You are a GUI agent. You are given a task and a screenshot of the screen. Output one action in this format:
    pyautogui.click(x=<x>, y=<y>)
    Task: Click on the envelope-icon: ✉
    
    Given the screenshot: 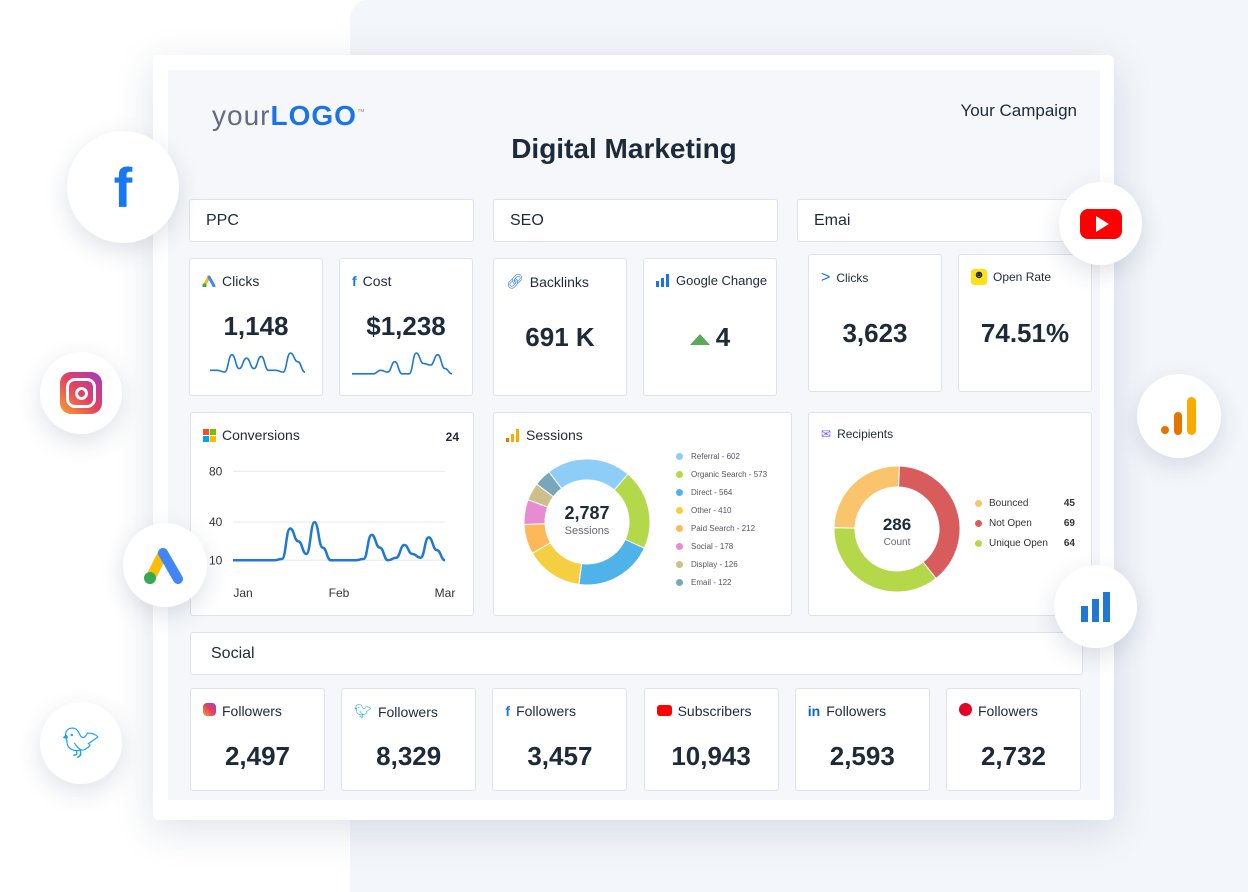 What is the action you would take?
    pyautogui.click(x=826, y=434)
    